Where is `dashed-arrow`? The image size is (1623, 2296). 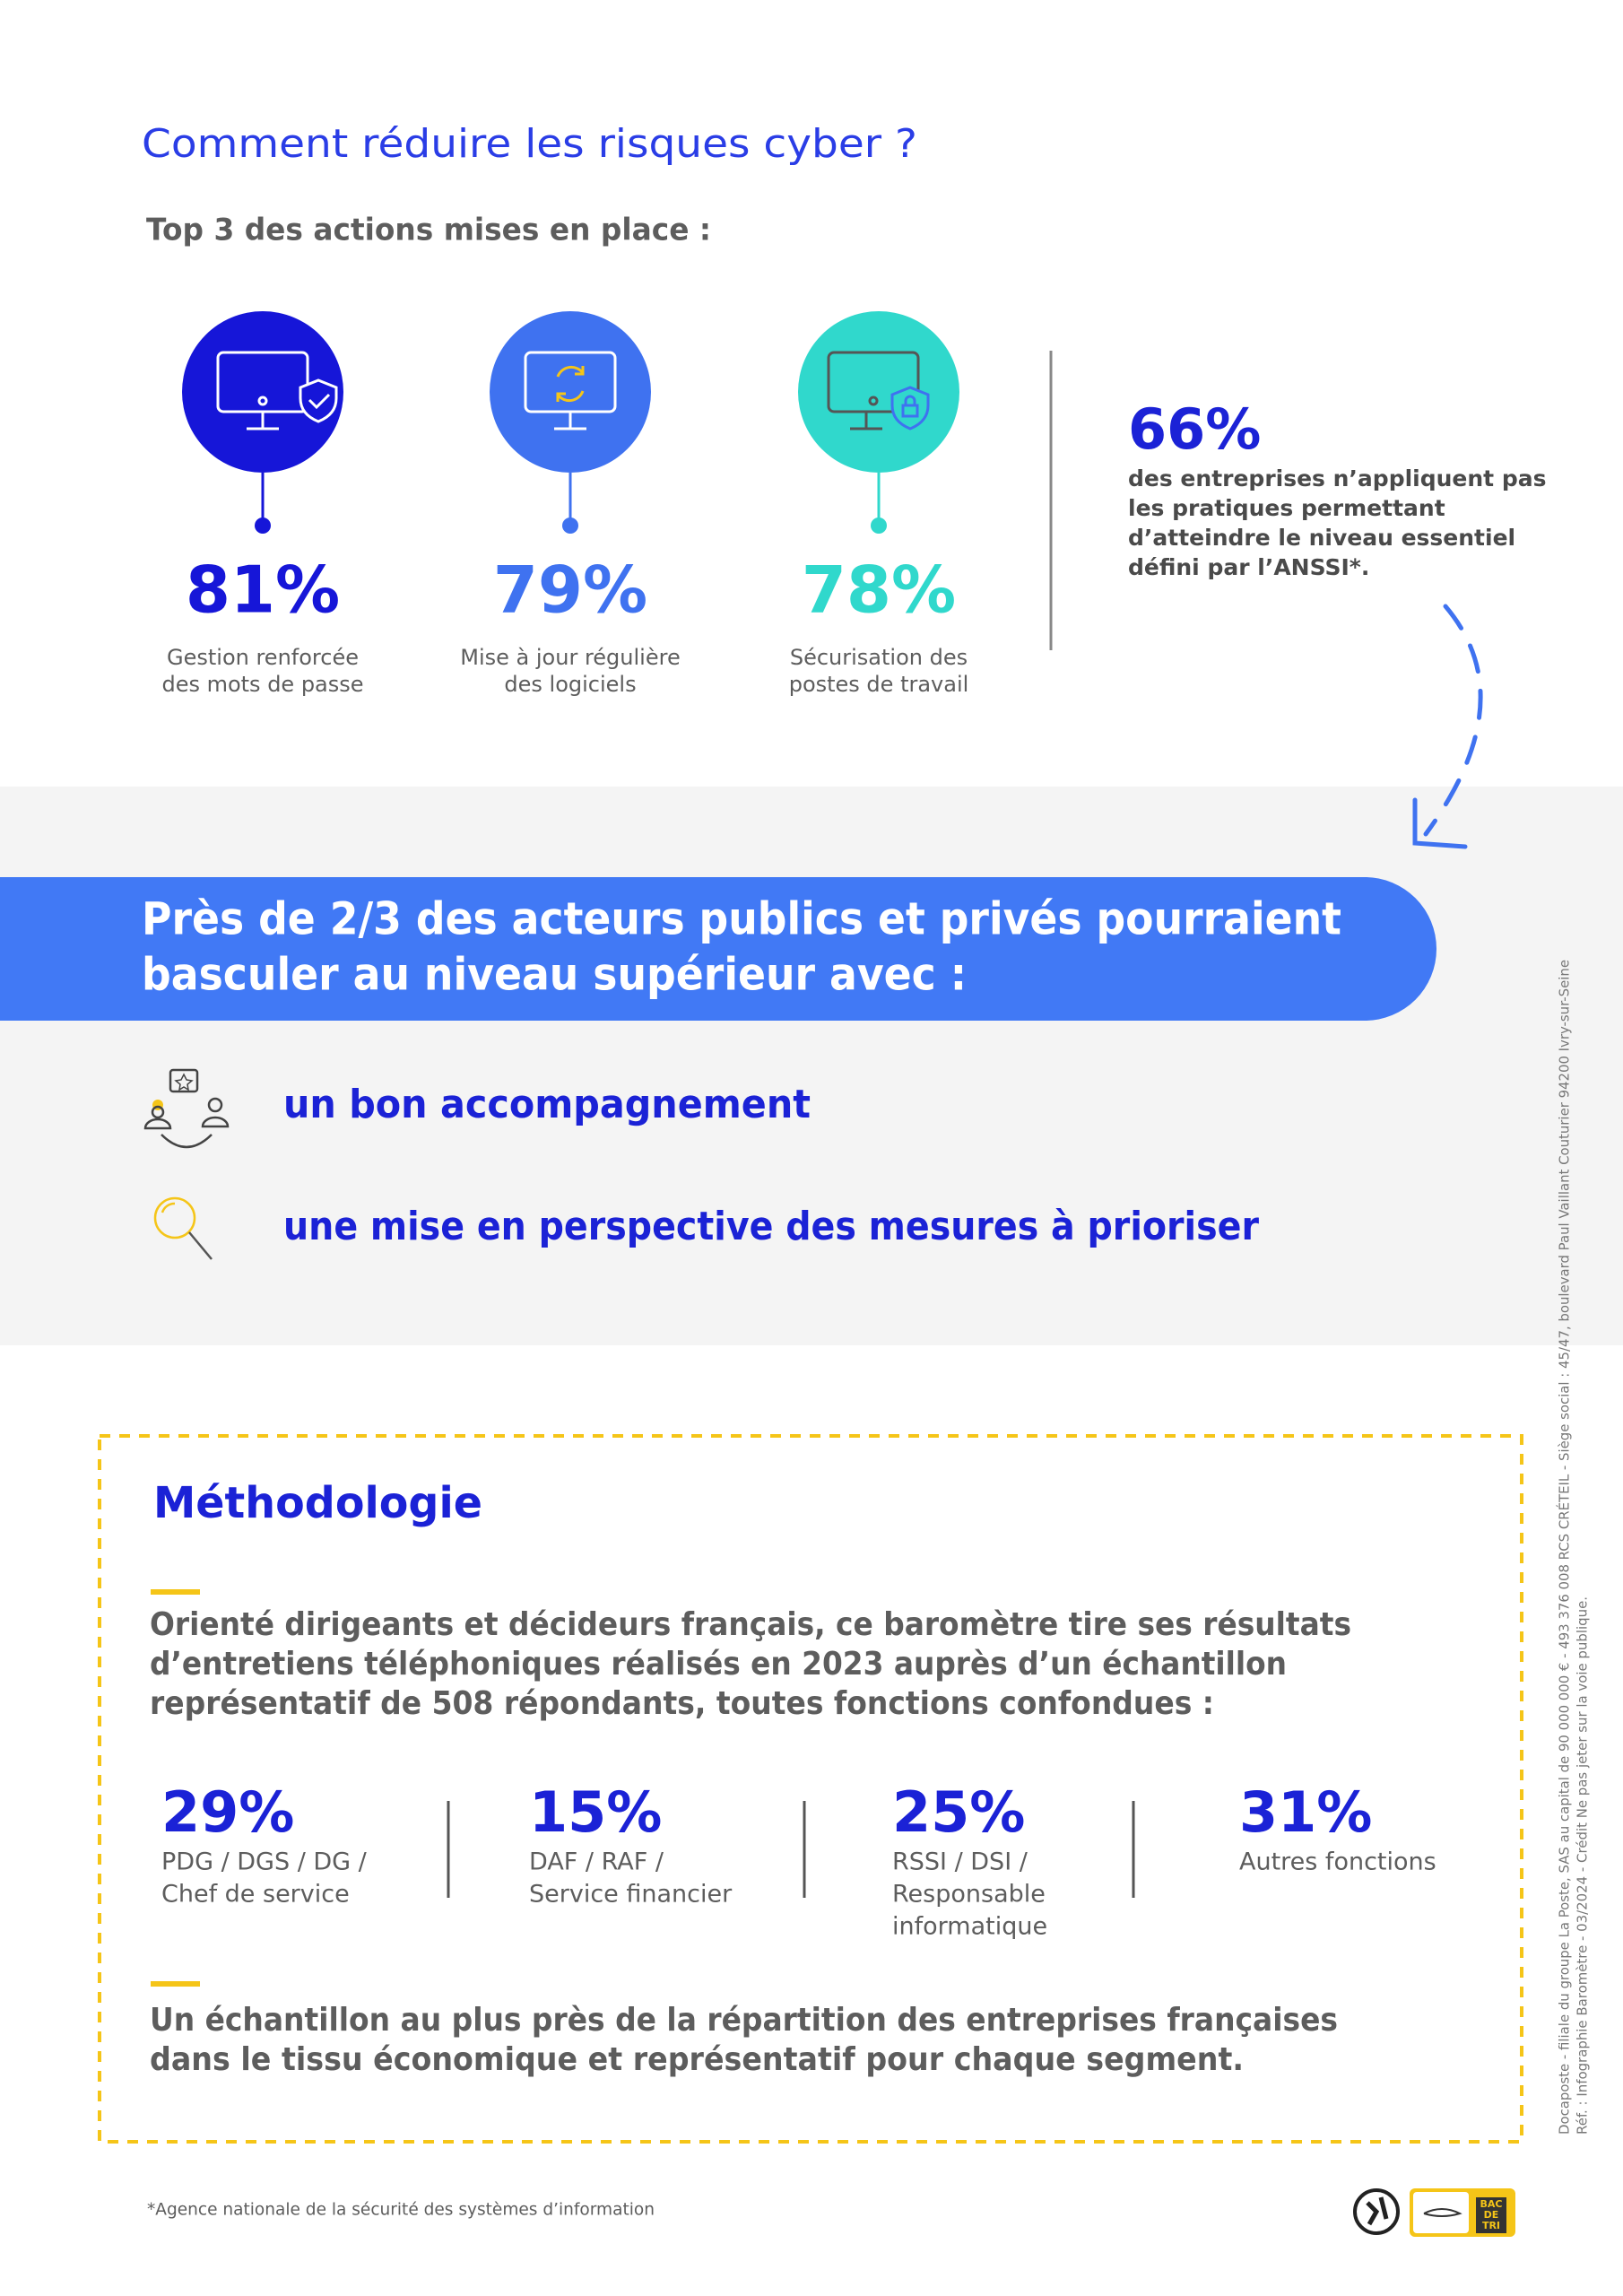
dashed-arrow is located at coordinates (1453, 720).